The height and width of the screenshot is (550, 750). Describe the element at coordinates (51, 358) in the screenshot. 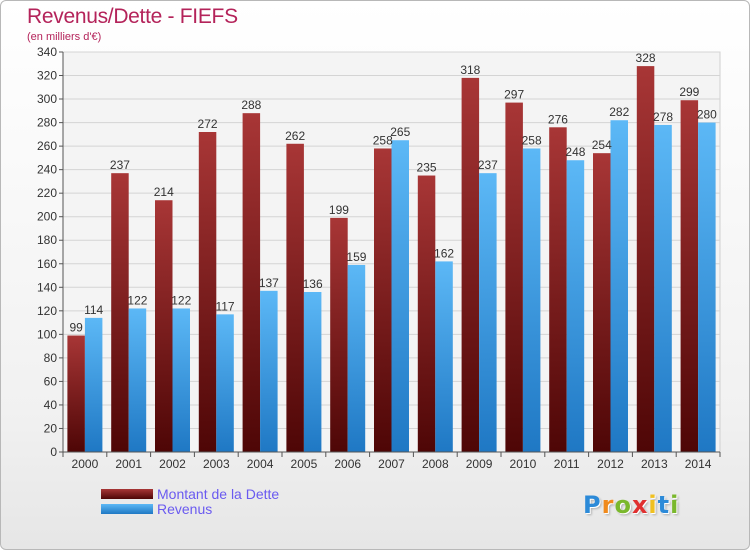

I see `y-tick-label: 80` at that location.